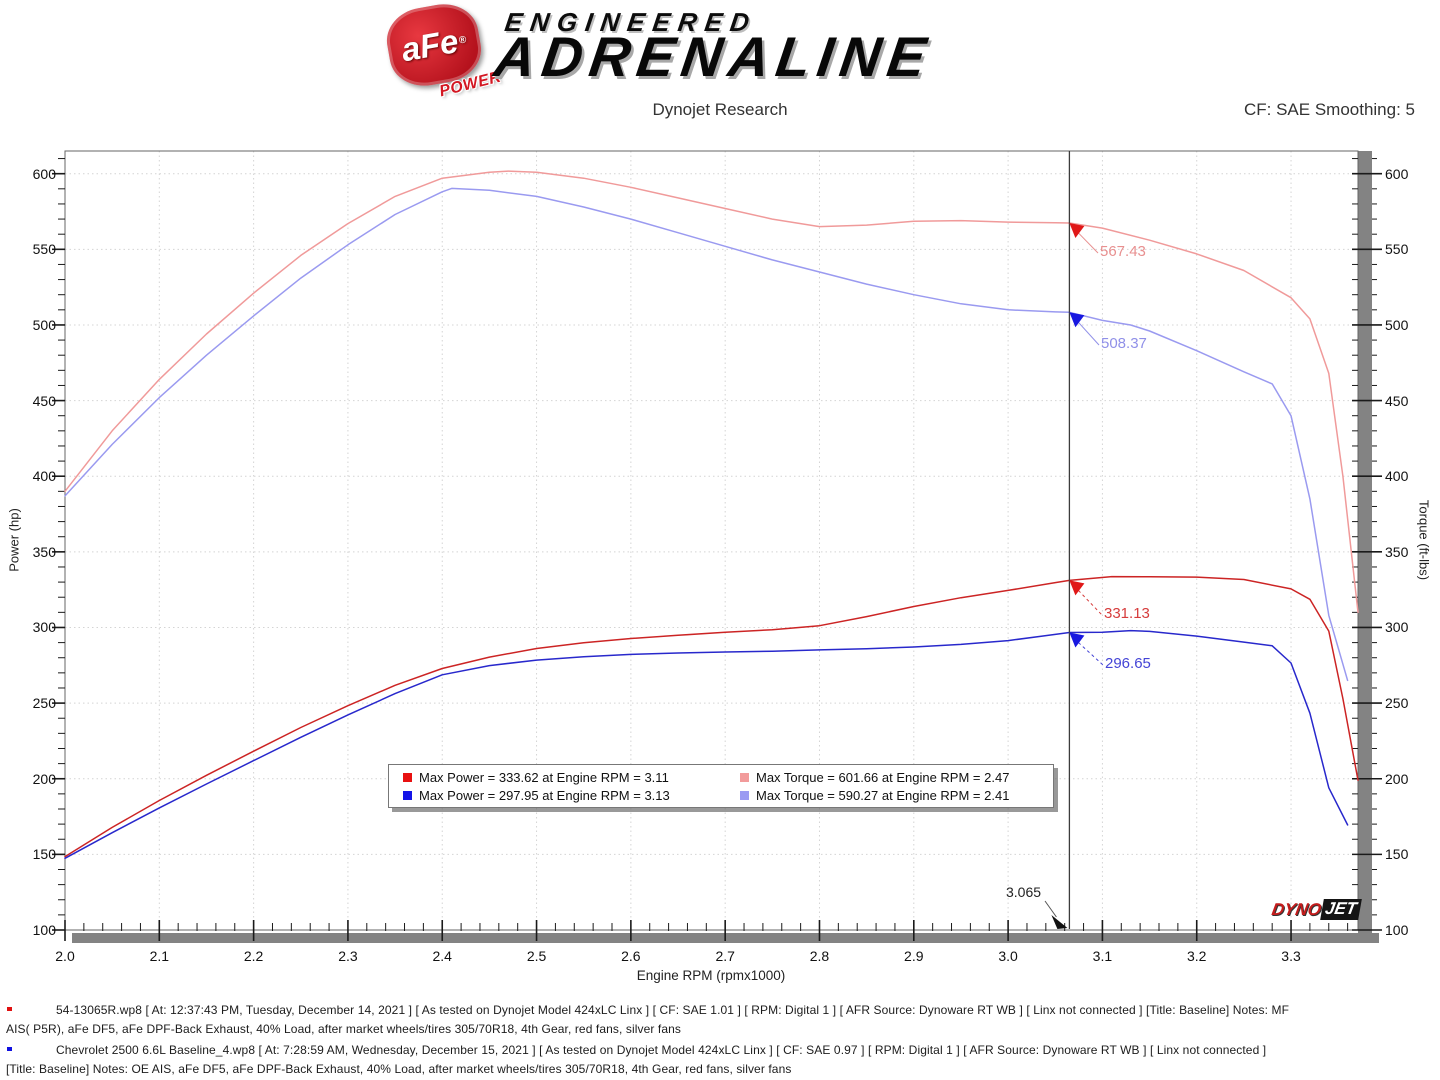 This screenshot has width=1440, height=1080. I want to click on y-tick-label-left: 600, so click(44, 173).